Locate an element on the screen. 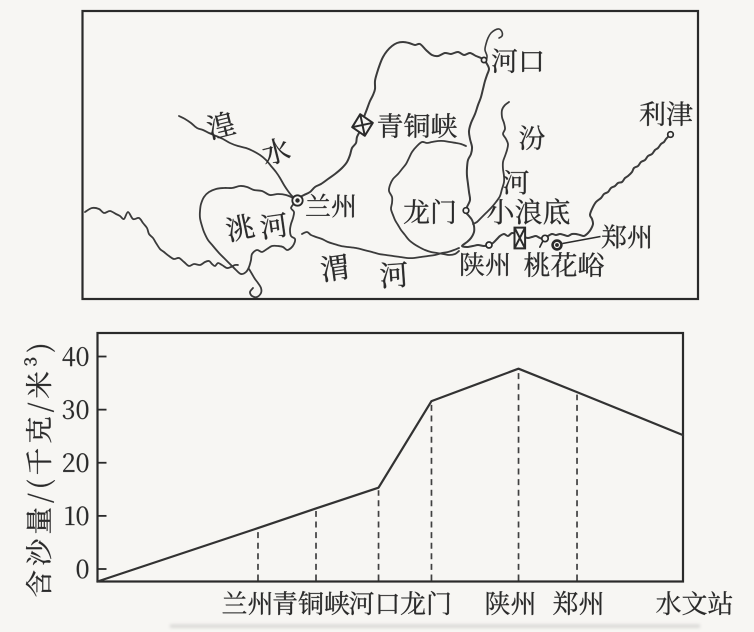 The width and height of the screenshot is (754, 632). glyph-浪 is located at coordinates (528, 211).